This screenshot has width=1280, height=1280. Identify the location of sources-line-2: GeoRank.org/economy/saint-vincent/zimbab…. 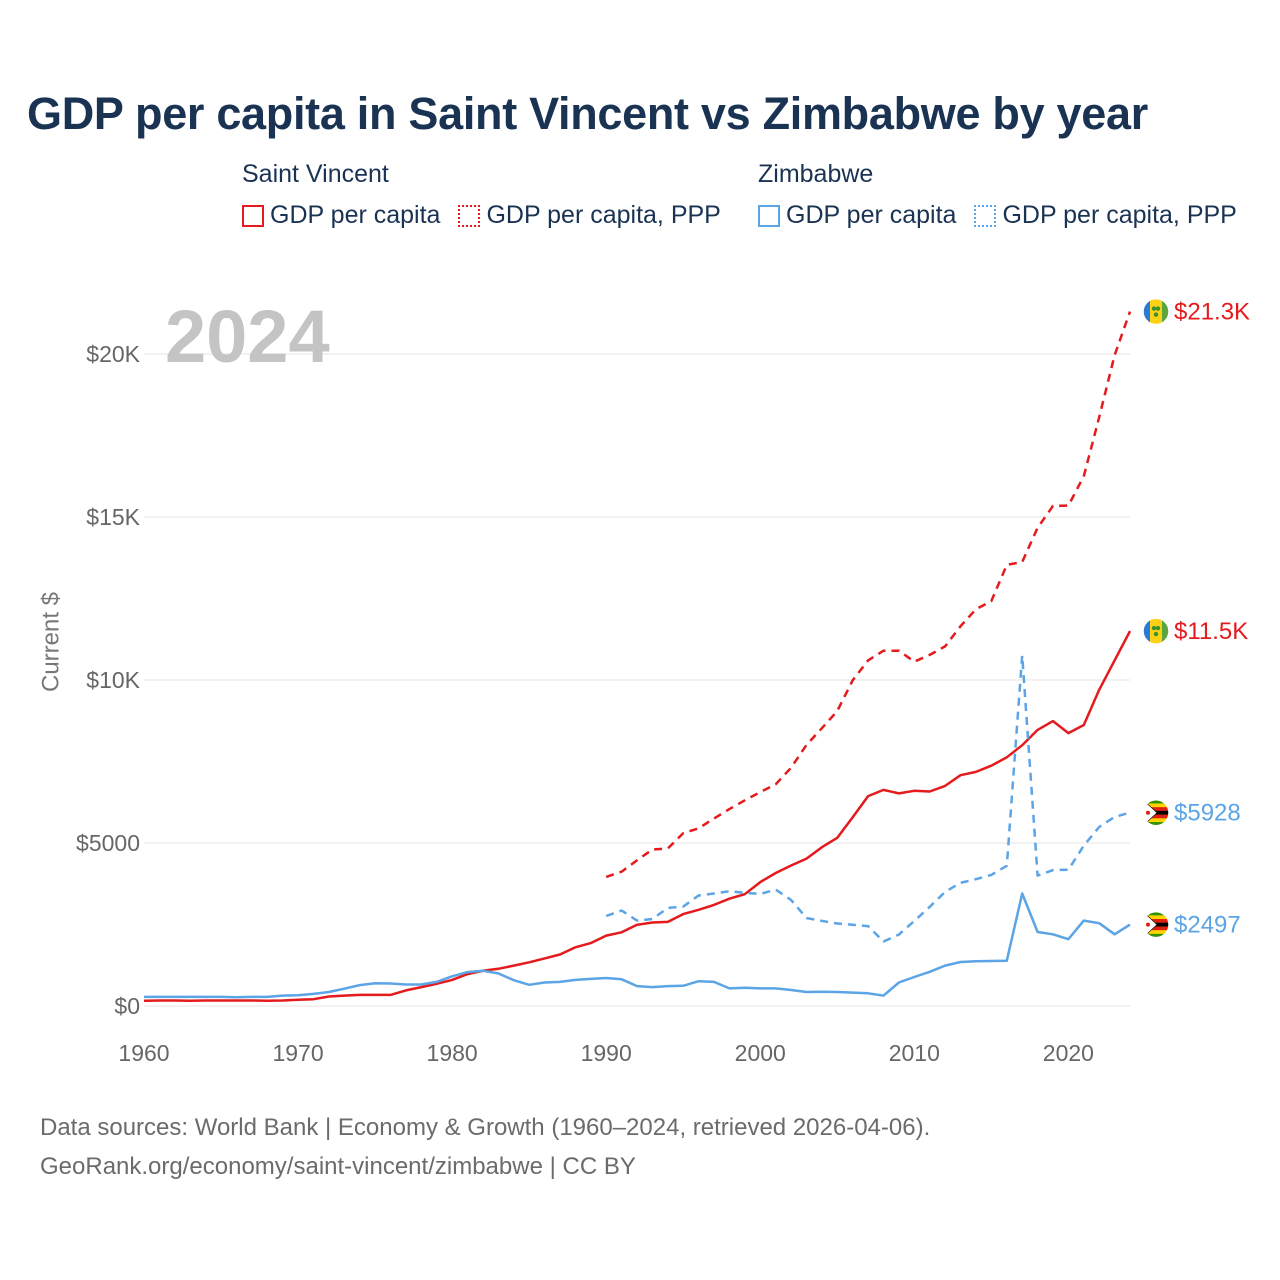
(338, 1166).